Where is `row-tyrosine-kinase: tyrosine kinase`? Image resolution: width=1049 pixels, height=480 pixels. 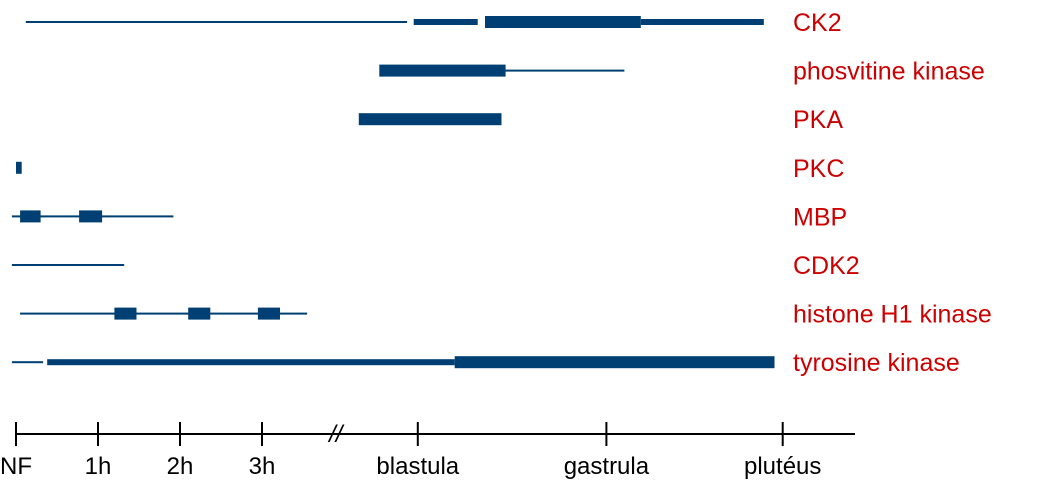 row-tyrosine-kinase: tyrosine kinase is located at coordinates (485, 363).